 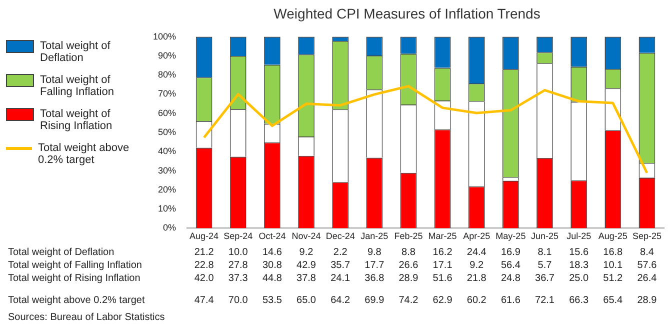 I want to click on x-tick-label: Jan-25, so click(x=374, y=236).